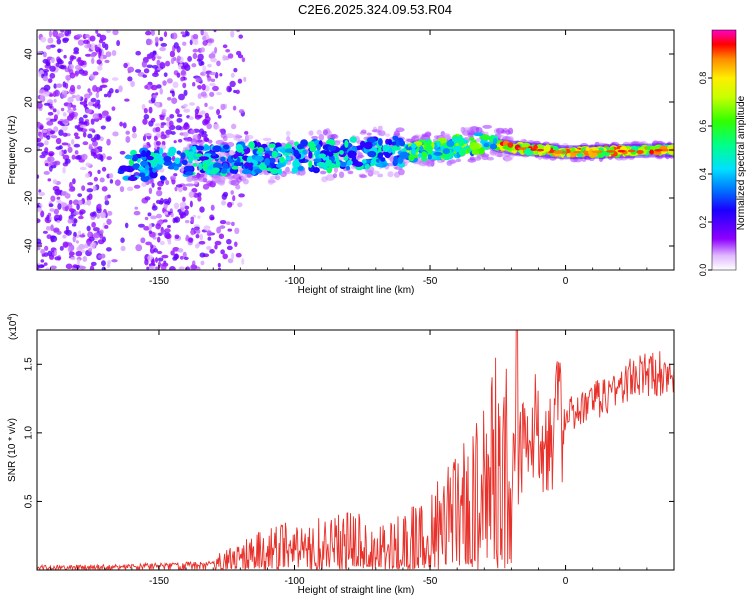 The width and height of the screenshot is (750, 600). Describe the element at coordinates (29, 197) in the screenshot. I see `spectrogram-y-tick-label: -20` at that location.